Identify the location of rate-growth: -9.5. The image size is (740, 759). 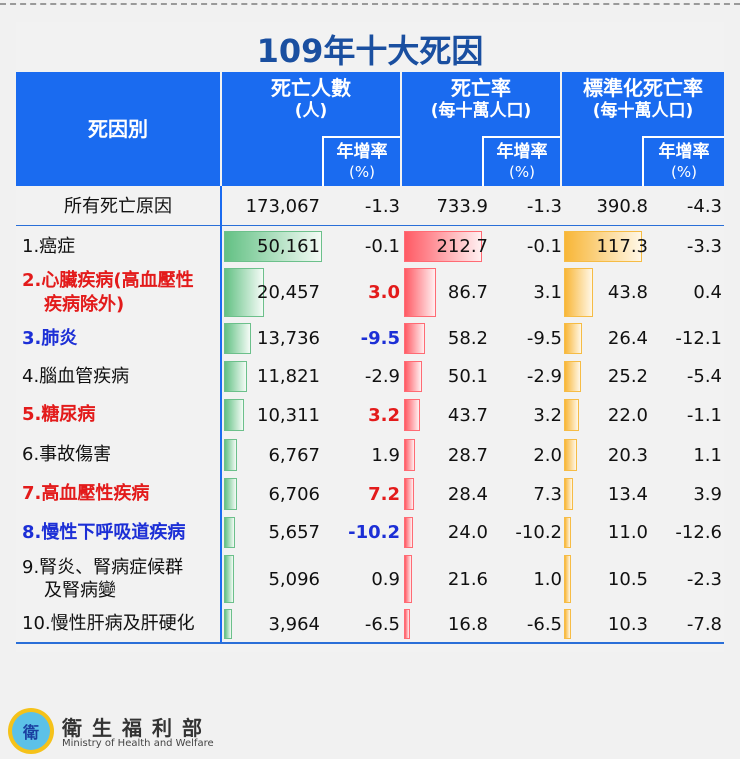
(544, 338).